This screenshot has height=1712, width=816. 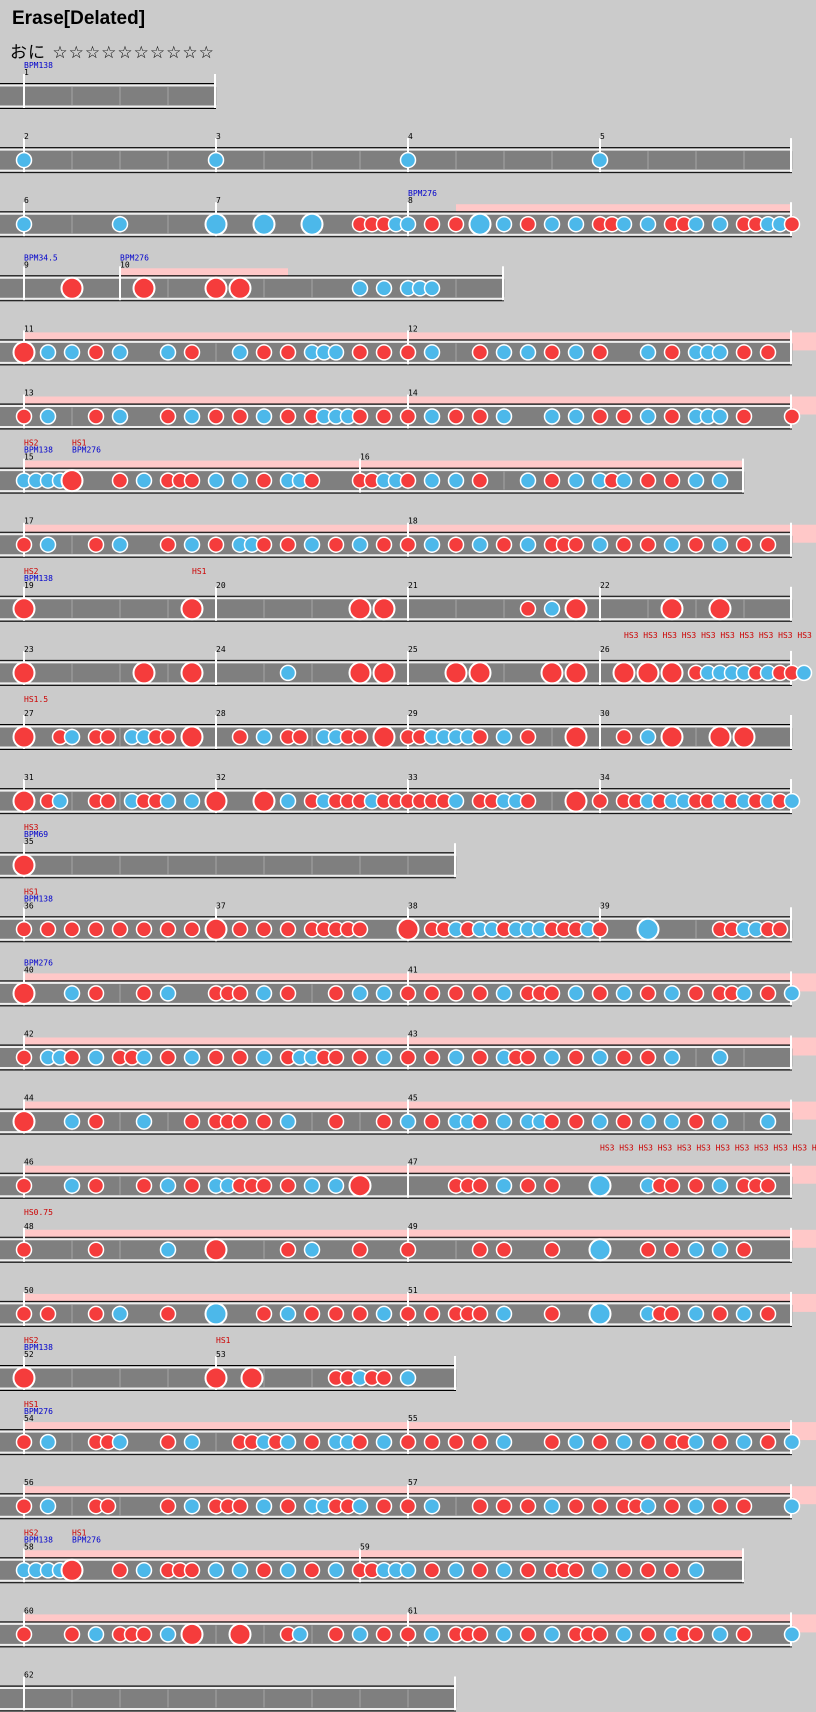 What do you see at coordinates (79, 18) in the screenshot?
I see `song-title: Erase[Delated]` at bounding box center [79, 18].